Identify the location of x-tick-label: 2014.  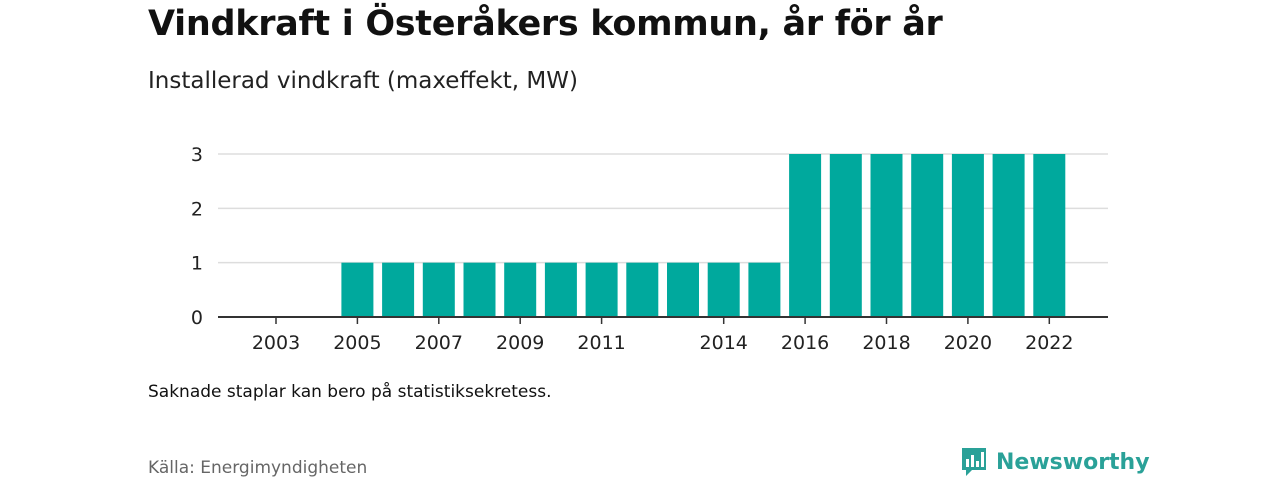
(724, 343).